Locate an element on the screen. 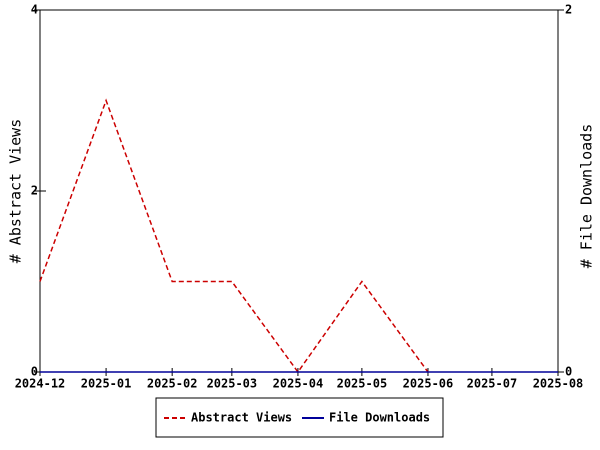  x-tick-label: 2024-12 is located at coordinates (40, 384).